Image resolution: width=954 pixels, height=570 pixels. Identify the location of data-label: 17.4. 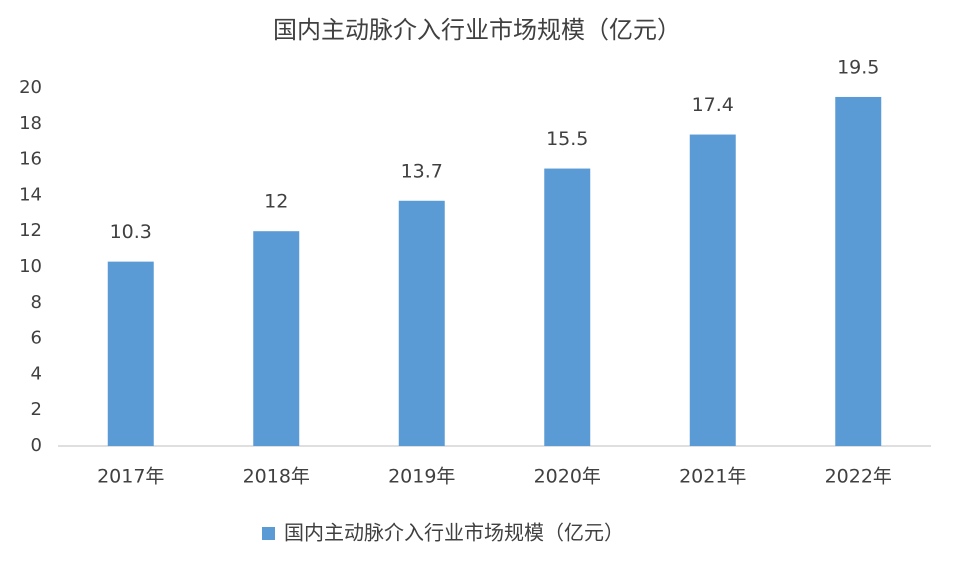
(713, 105).